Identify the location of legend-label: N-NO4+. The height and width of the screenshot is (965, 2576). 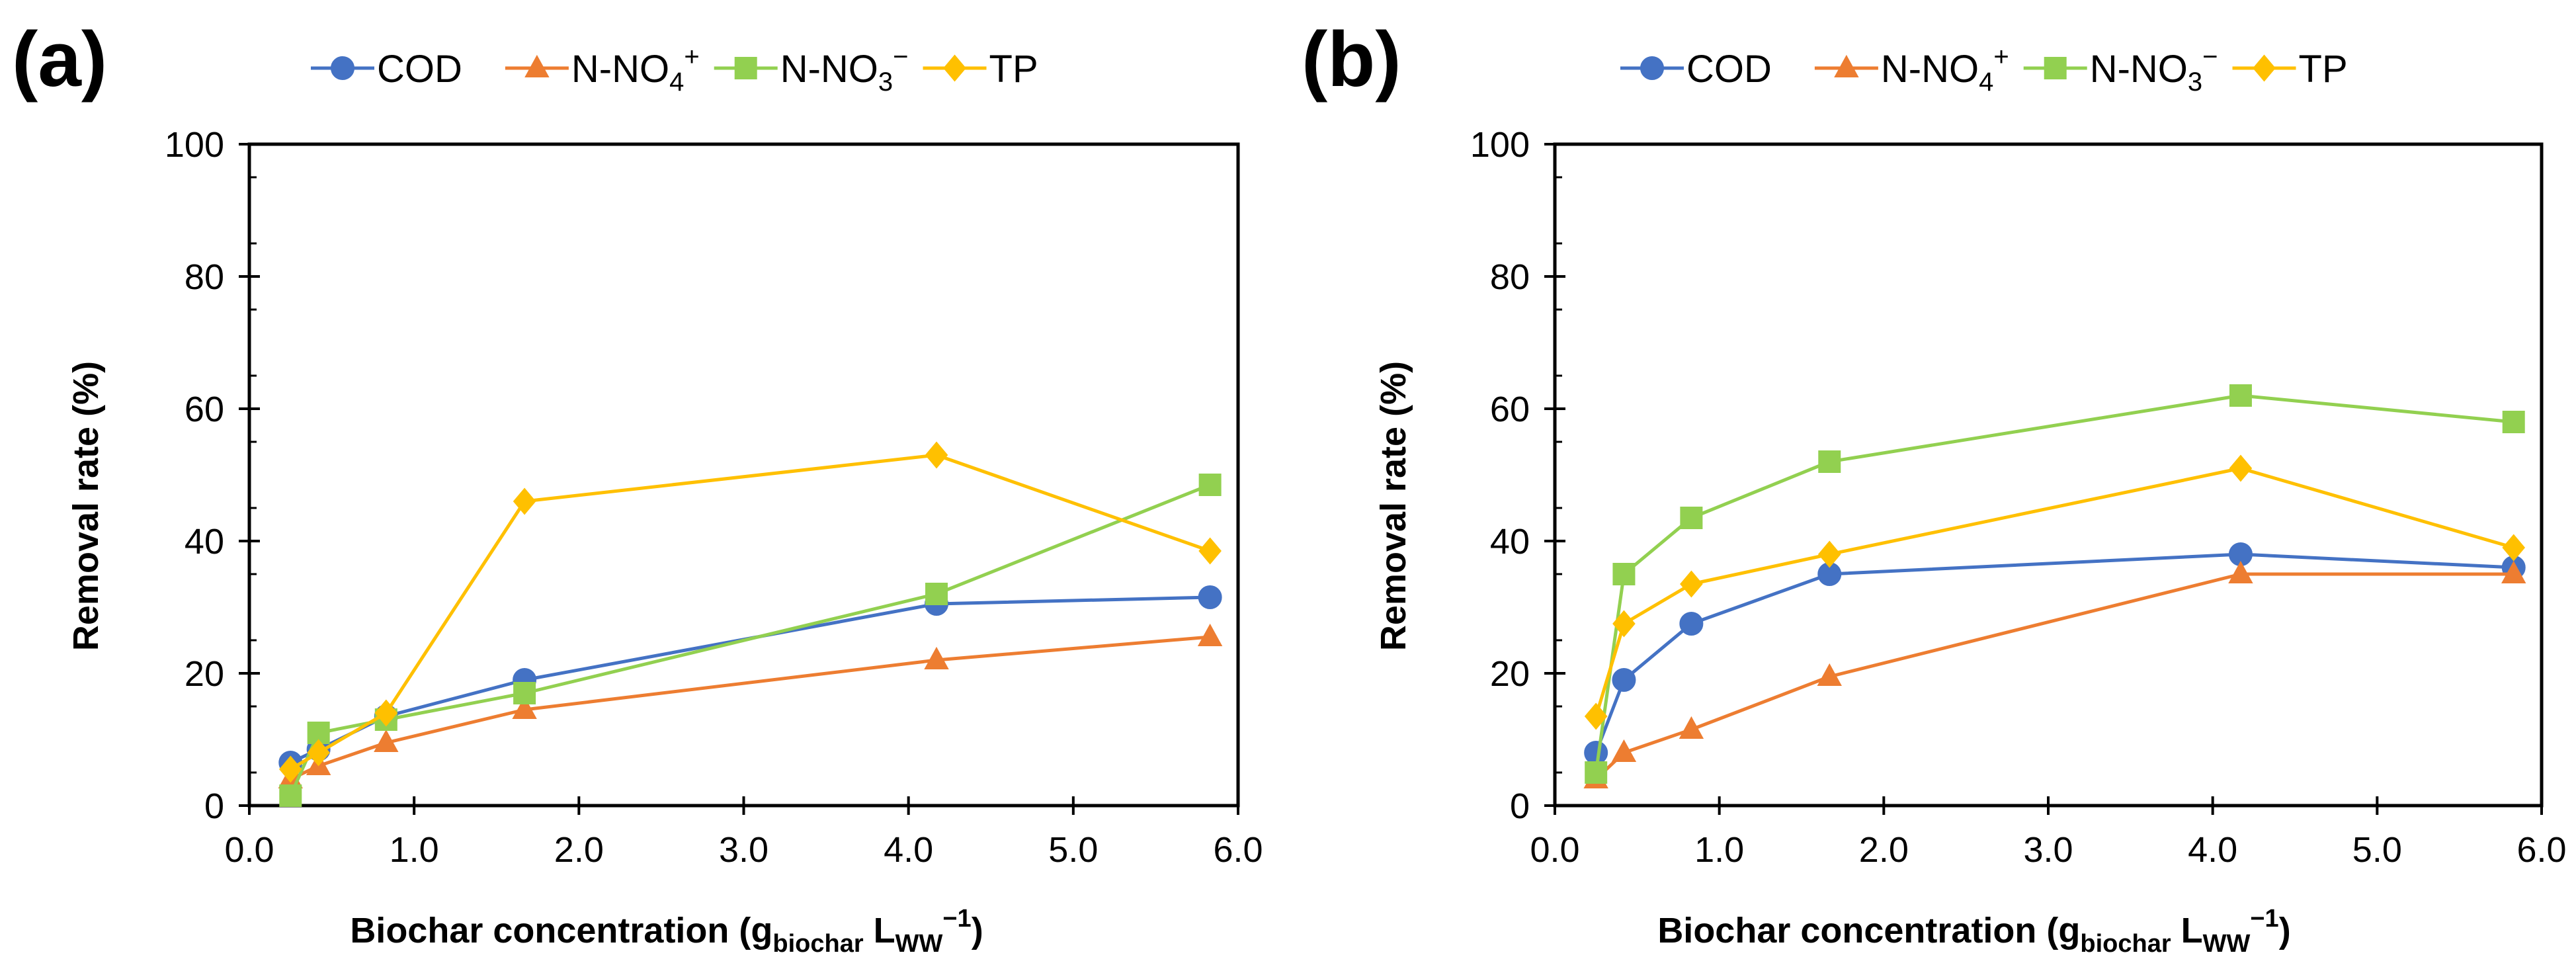
(1945, 69).